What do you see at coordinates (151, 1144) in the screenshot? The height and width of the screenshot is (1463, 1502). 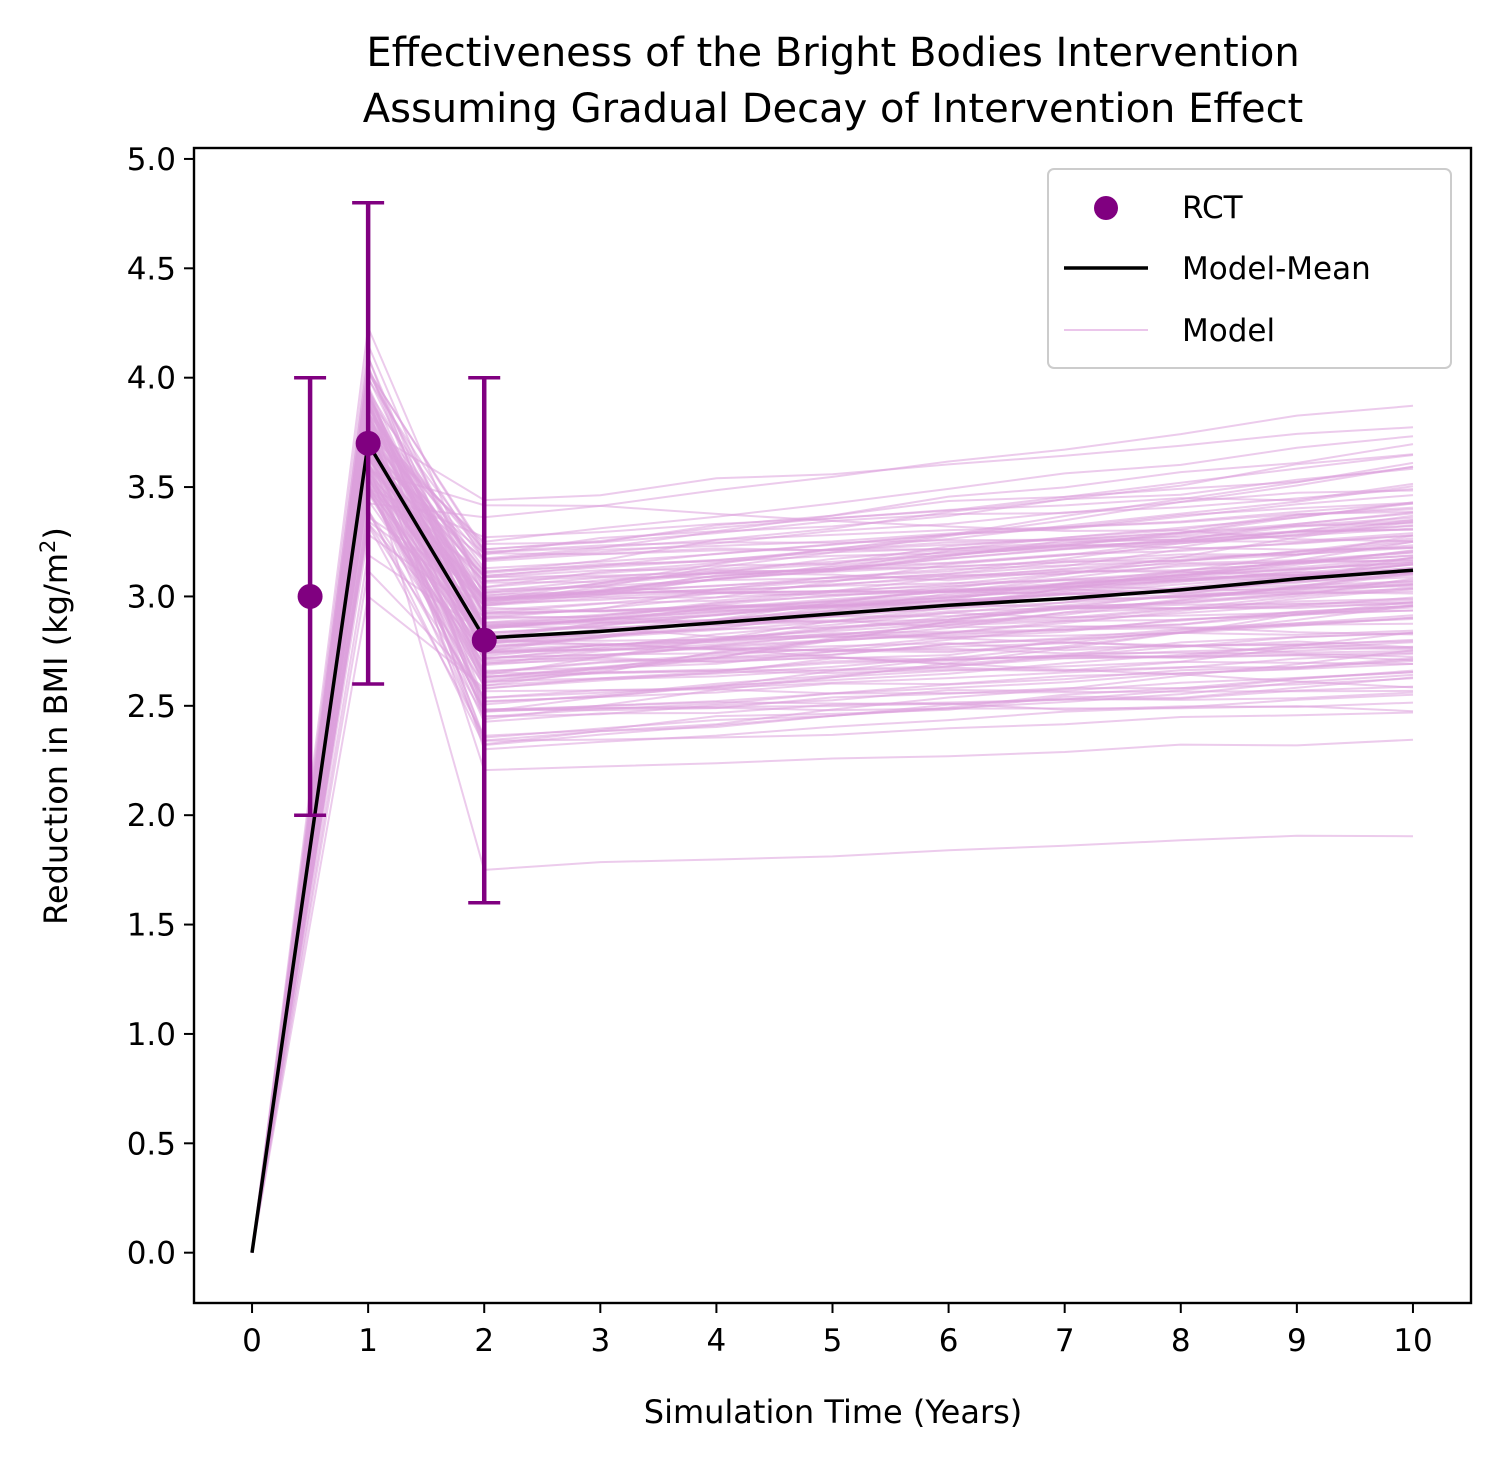 I see `y-tick-label: 0.5` at bounding box center [151, 1144].